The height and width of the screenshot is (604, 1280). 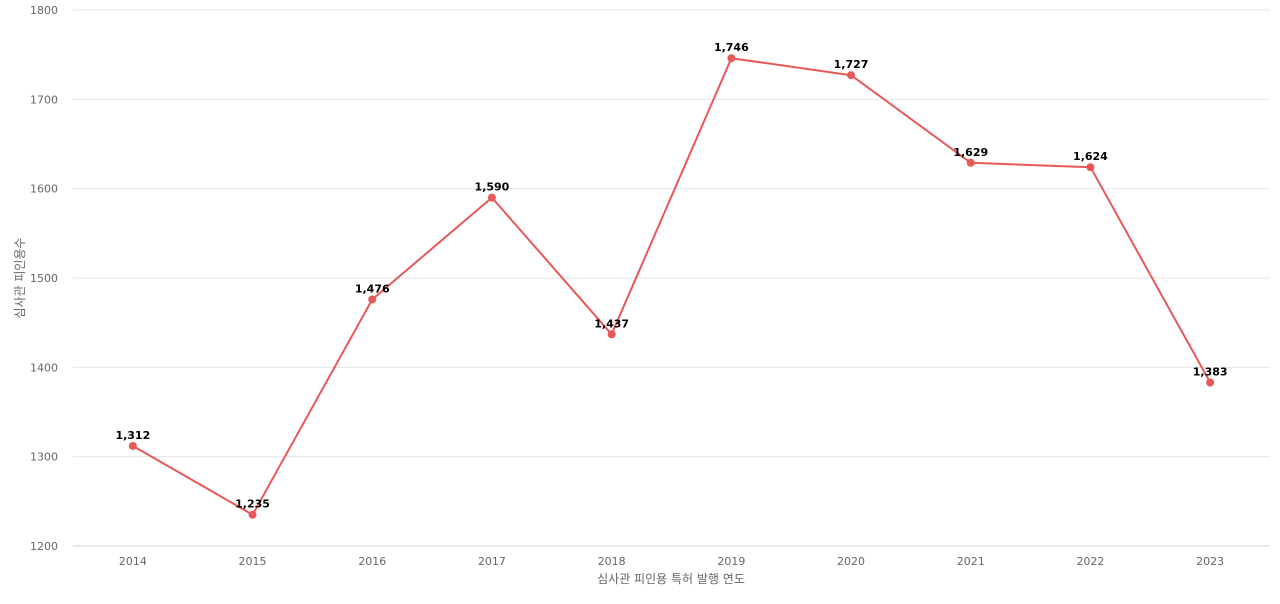 What do you see at coordinates (44, 189) in the screenshot?
I see `y-tick-label: 1600` at bounding box center [44, 189].